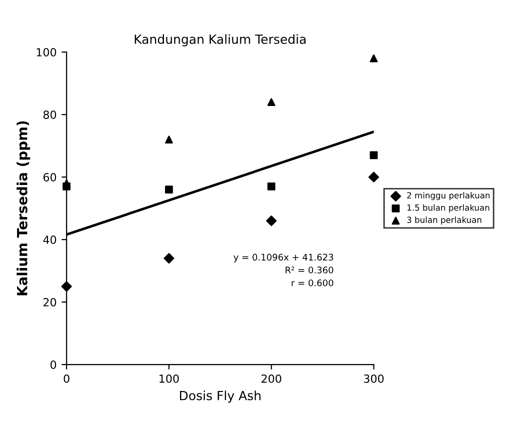 This screenshot has height=434, width=512. What do you see at coordinates (220, 396) in the screenshot?
I see `x-axis-title: Dosis Fly Ash` at bounding box center [220, 396].